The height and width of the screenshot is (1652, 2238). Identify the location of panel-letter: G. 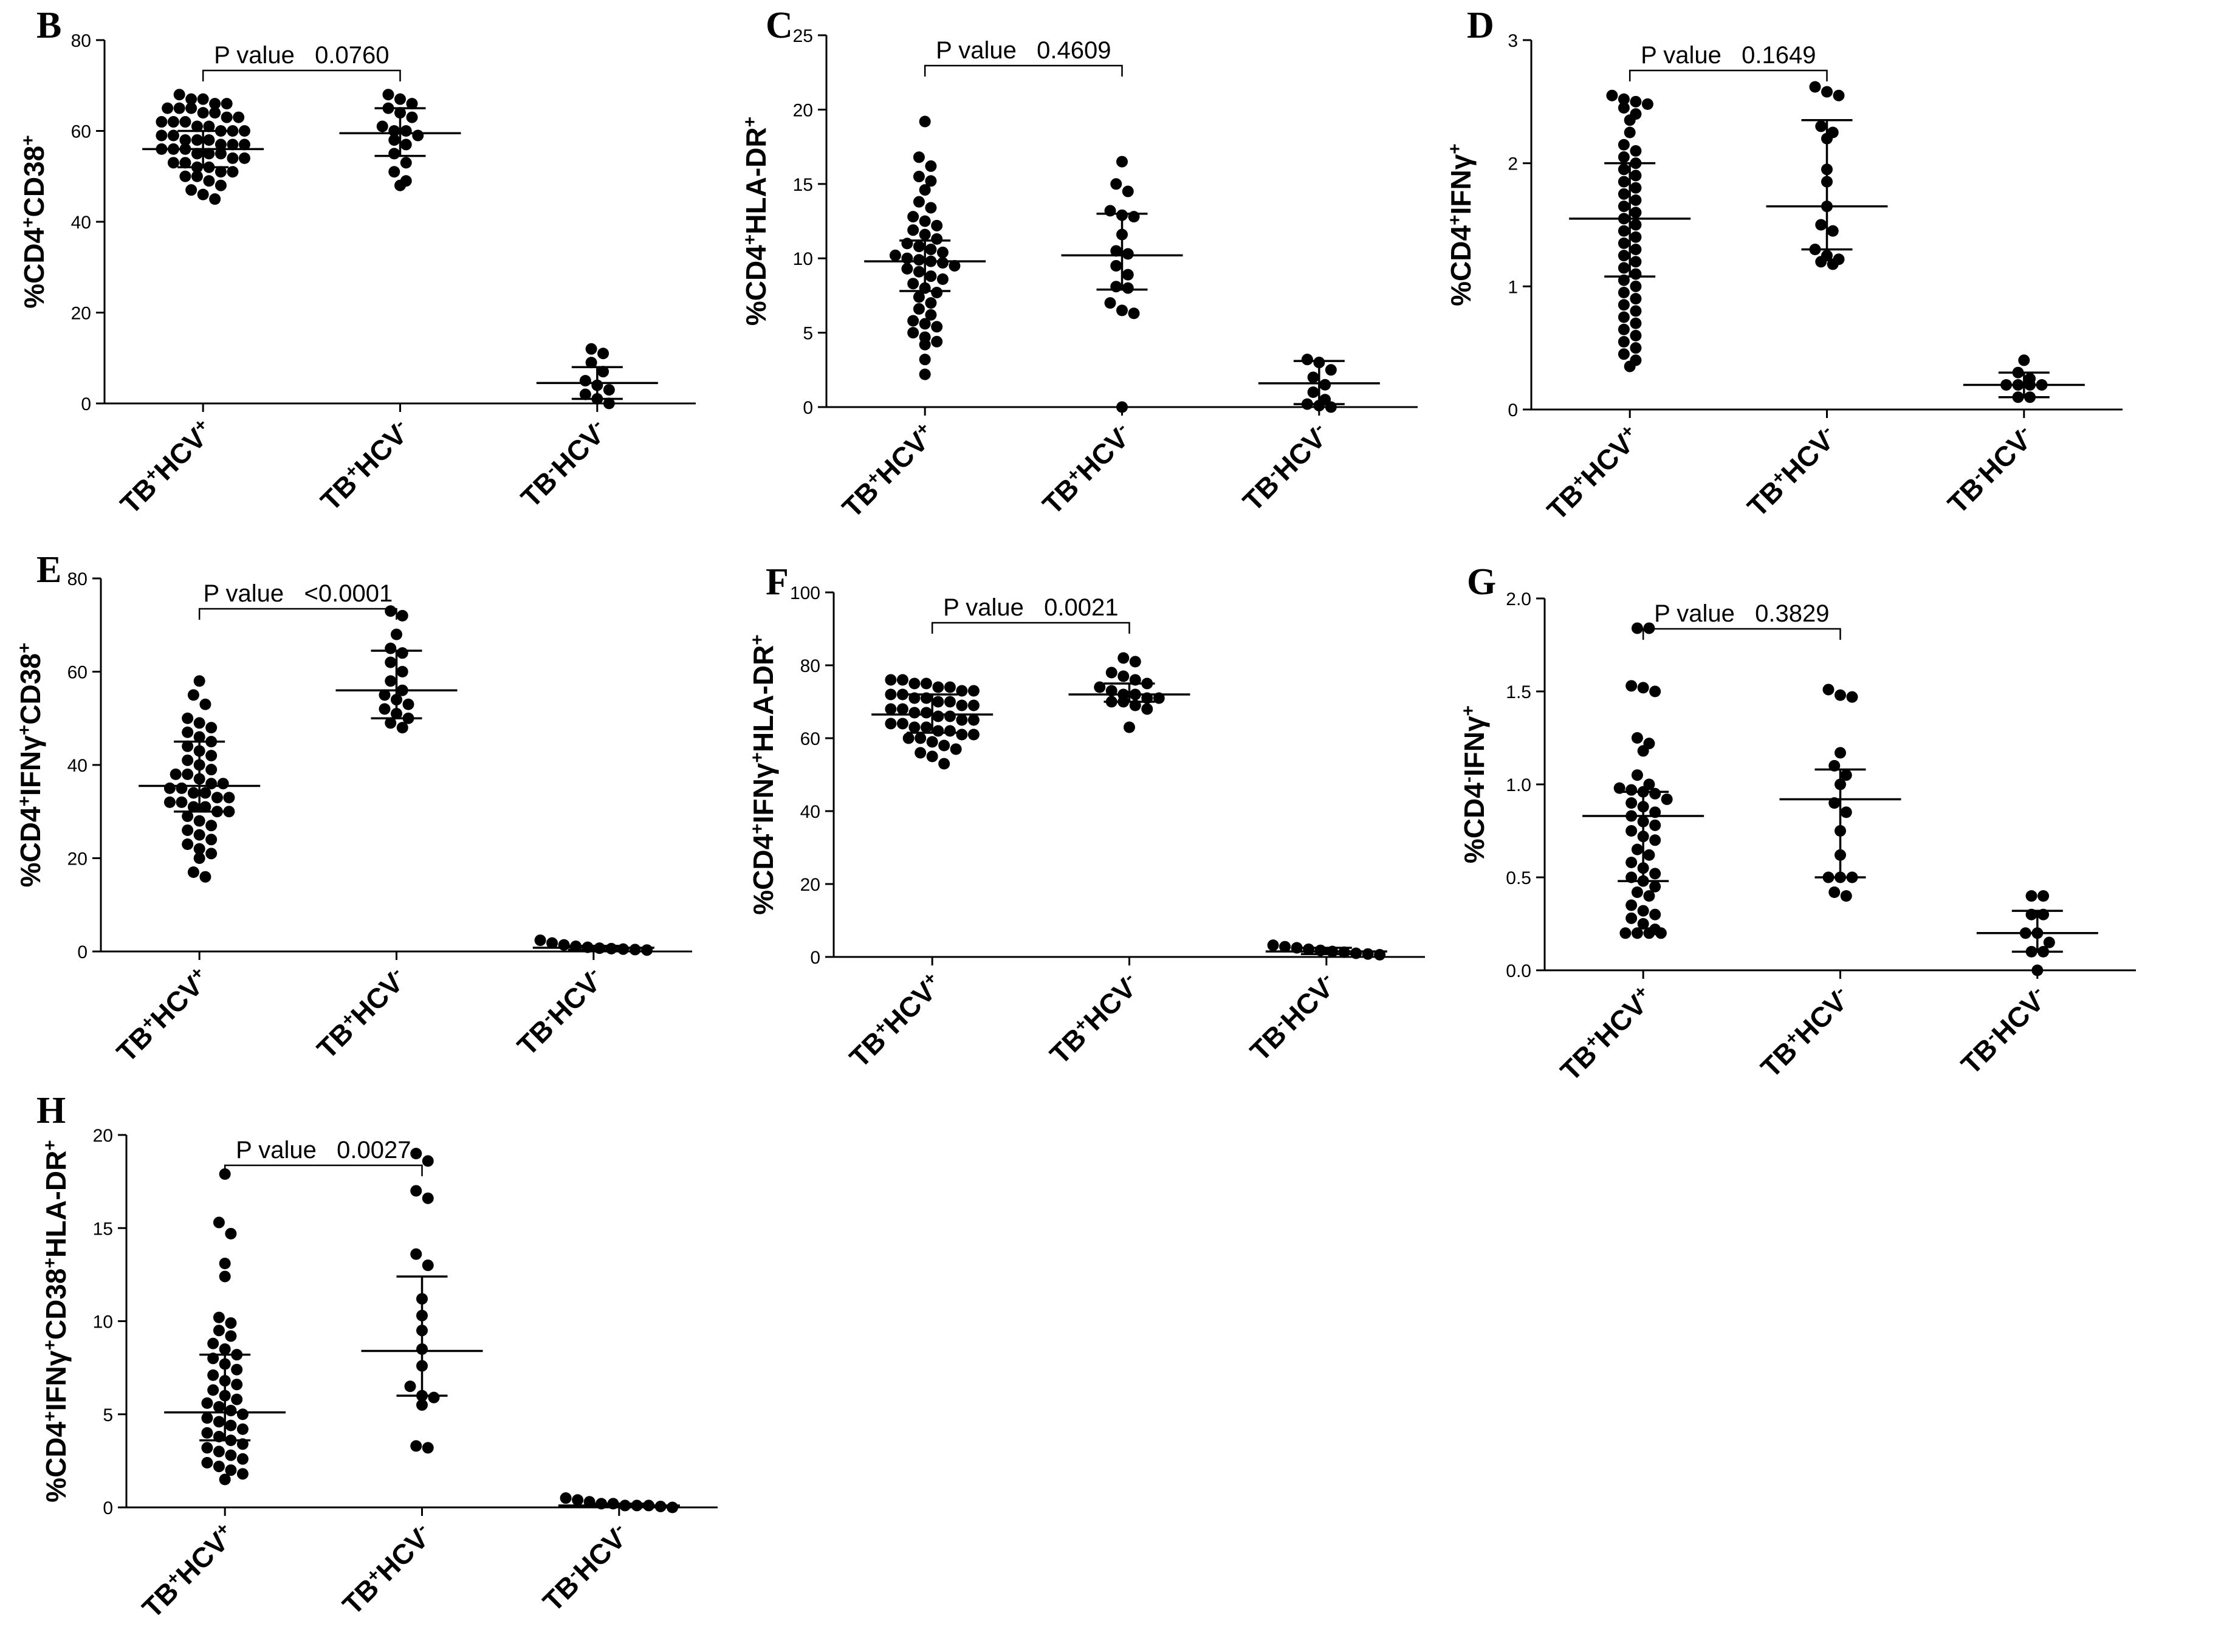
(1481, 582).